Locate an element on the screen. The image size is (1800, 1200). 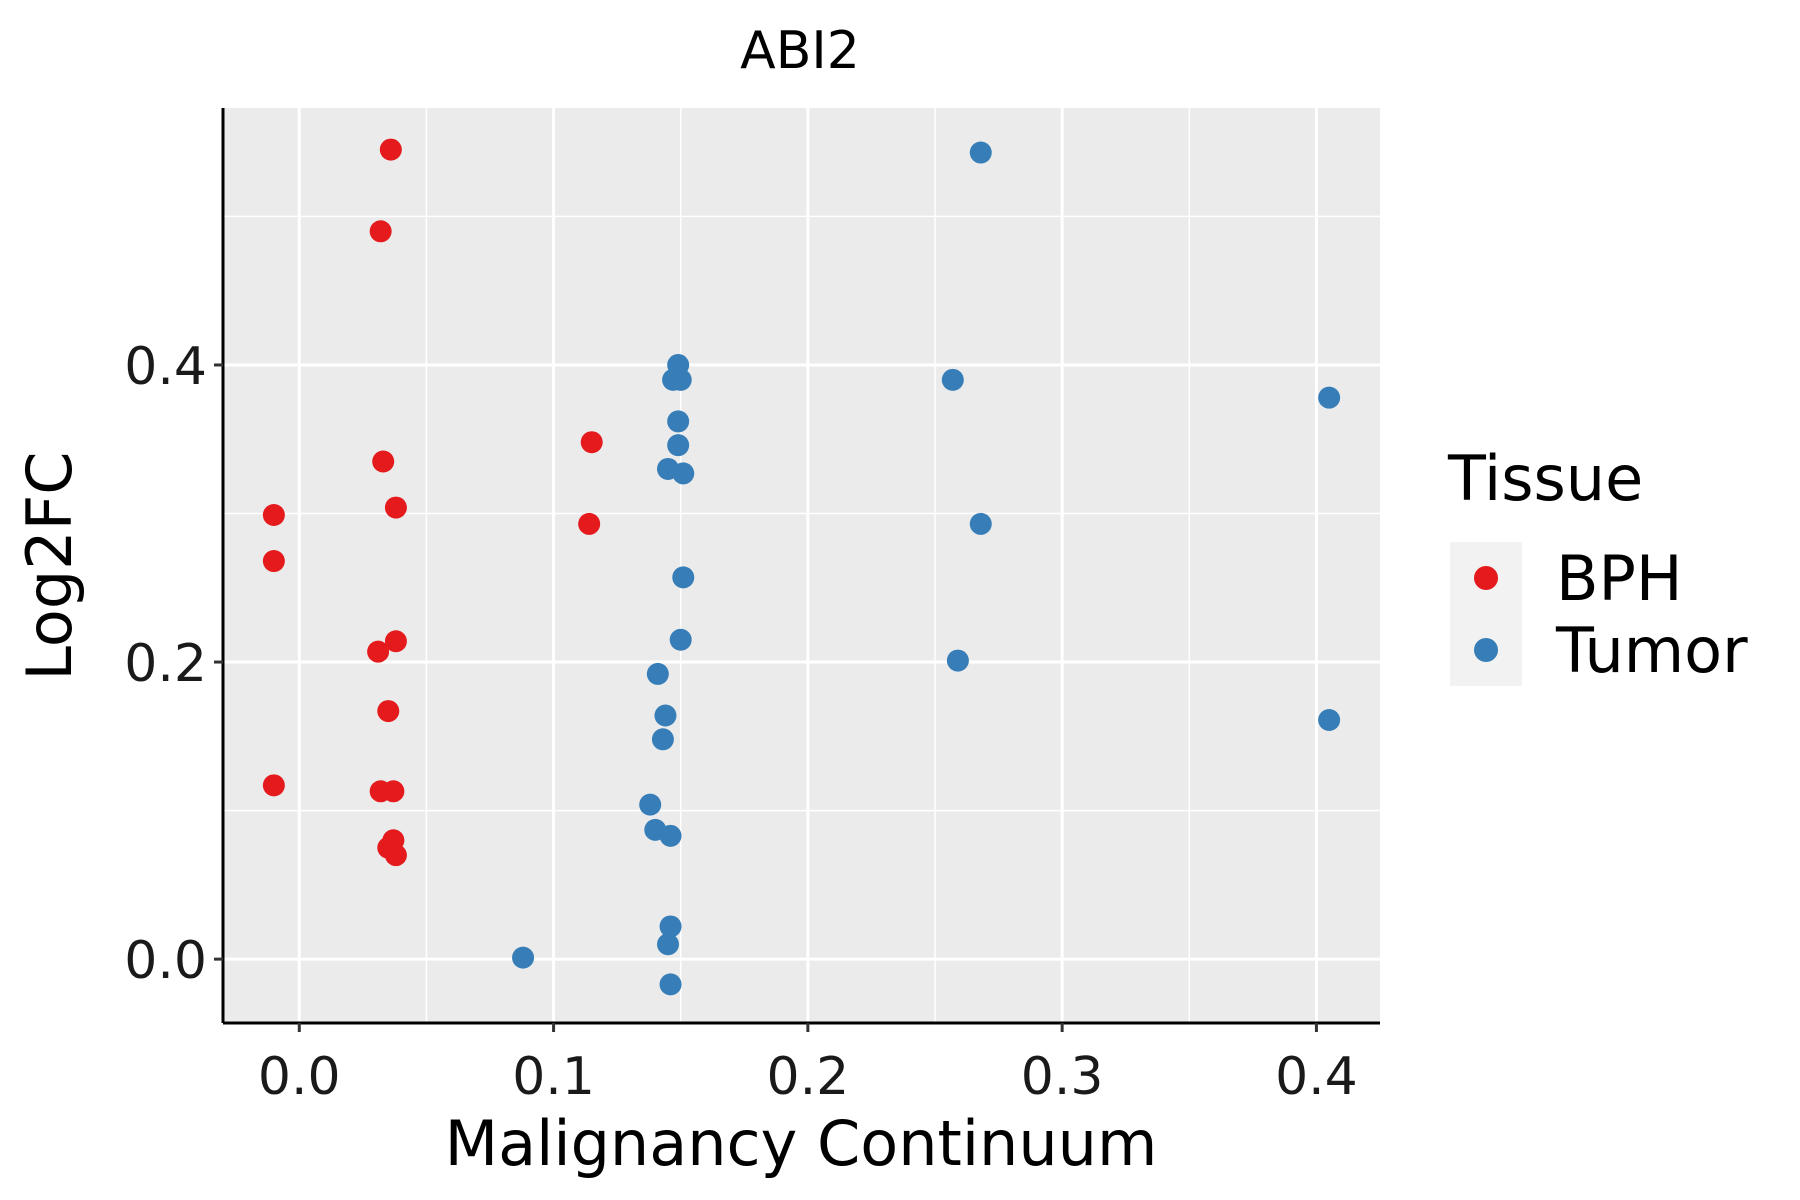
y-tick-label-2: 0.4 is located at coordinates (165, 367).